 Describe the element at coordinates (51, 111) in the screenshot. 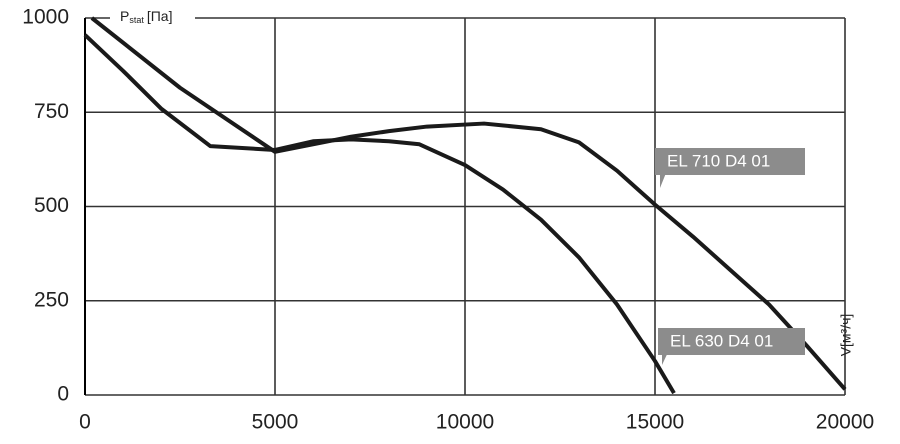

I see `y-tick-label: 750` at that location.